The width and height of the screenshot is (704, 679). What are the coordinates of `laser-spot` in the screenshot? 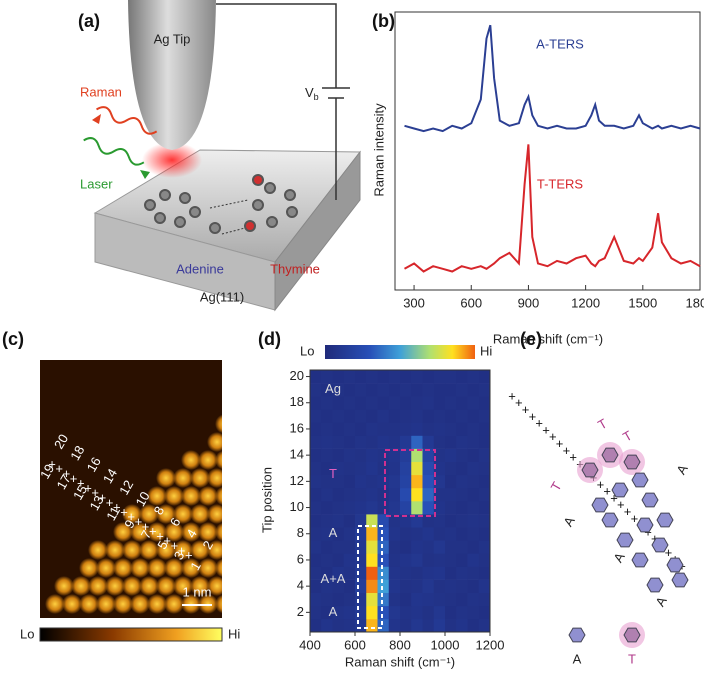 It's located at (172, 160).